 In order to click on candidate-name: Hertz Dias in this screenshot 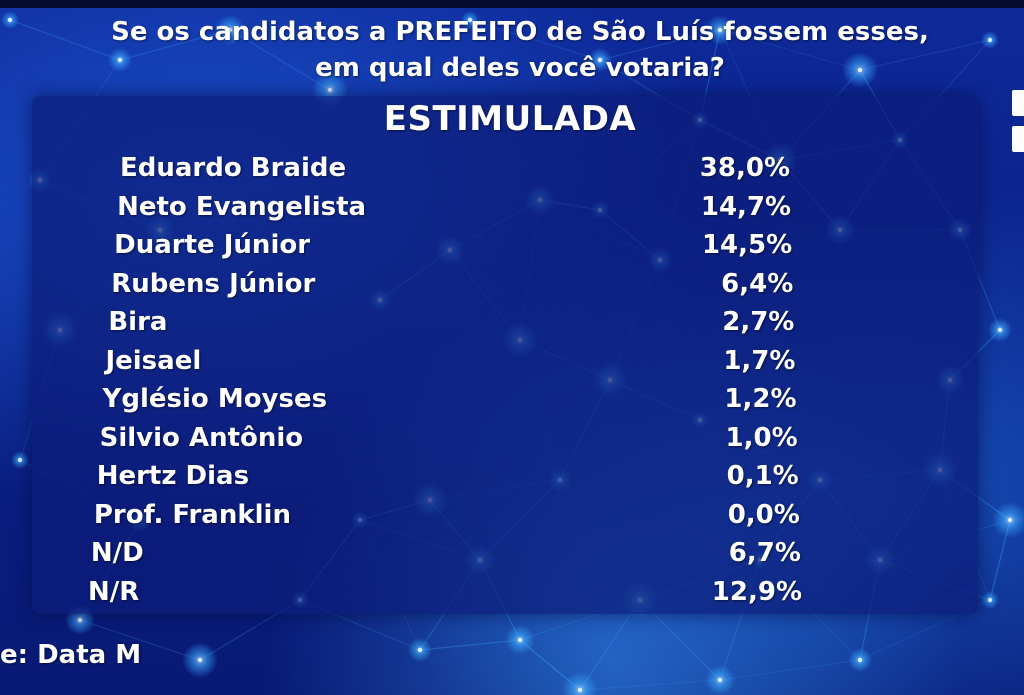, I will do `click(173, 476)`.